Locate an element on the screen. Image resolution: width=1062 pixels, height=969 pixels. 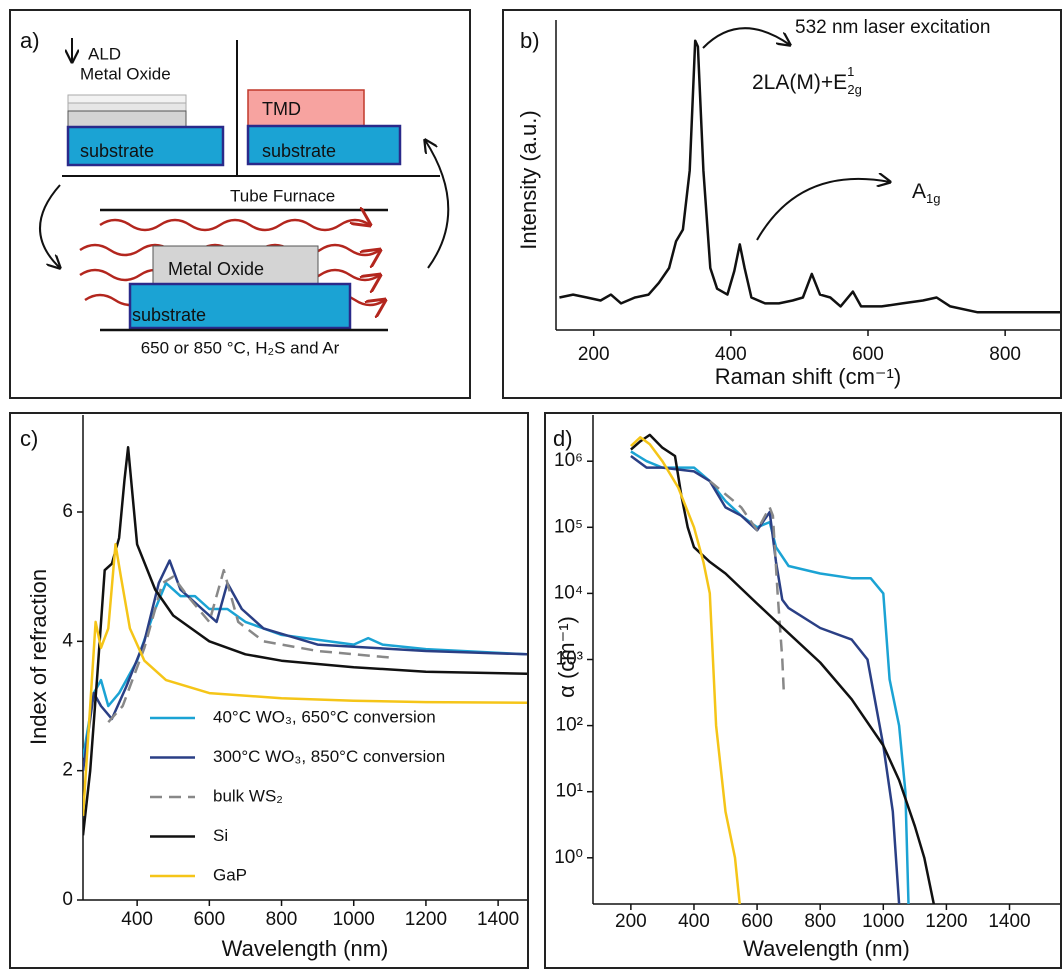
peak-label: 2LA(M)+E1 2g is located at coordinates (807, 80).